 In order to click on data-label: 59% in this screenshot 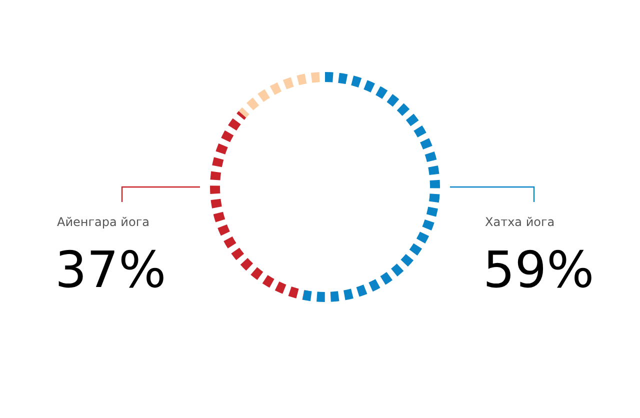, I will do `click(538, 270)`.